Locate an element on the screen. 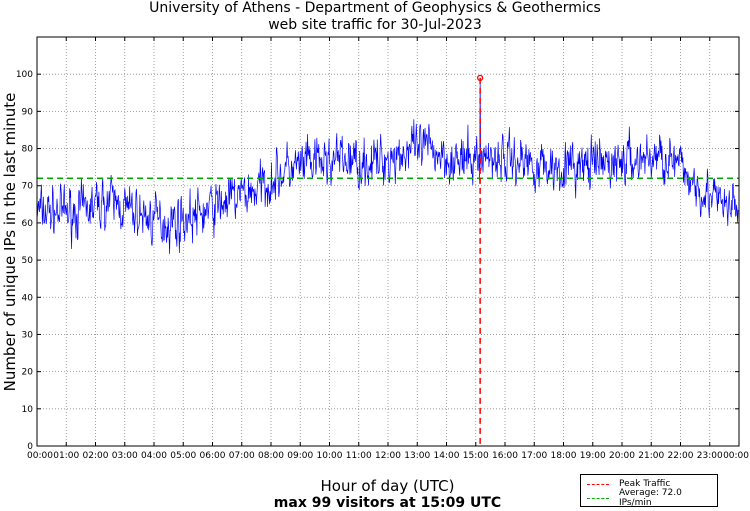  y-tick-label: 80 is located at coordinates (28, 150).